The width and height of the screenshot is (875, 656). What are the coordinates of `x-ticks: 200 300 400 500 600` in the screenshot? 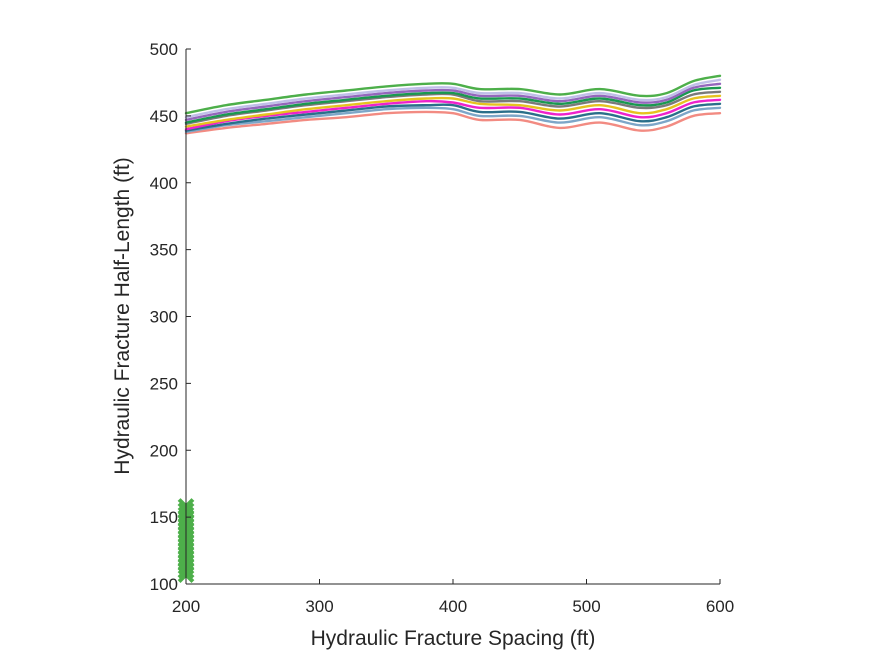 It's located at (453, 597).